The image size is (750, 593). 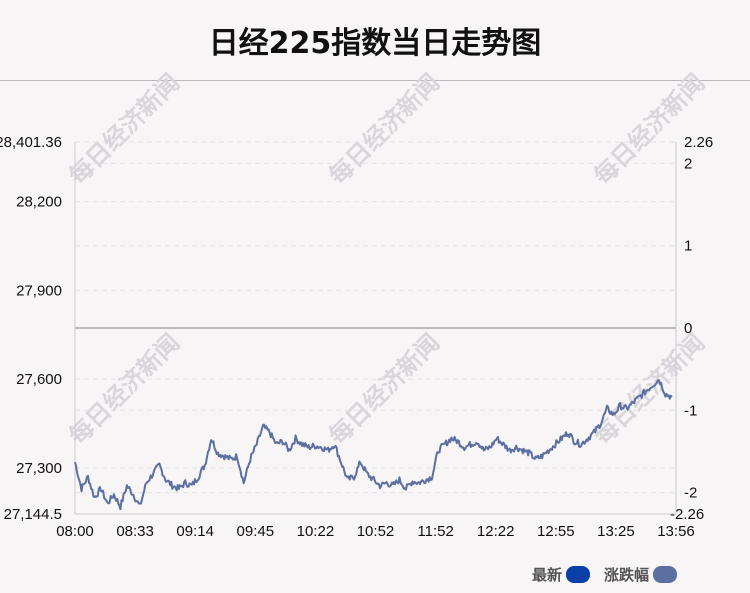 What do you see at coordinates (676, 531) in the screenshot?
I see `x-tick-label: 13:56` at bounding box center [676, 531].